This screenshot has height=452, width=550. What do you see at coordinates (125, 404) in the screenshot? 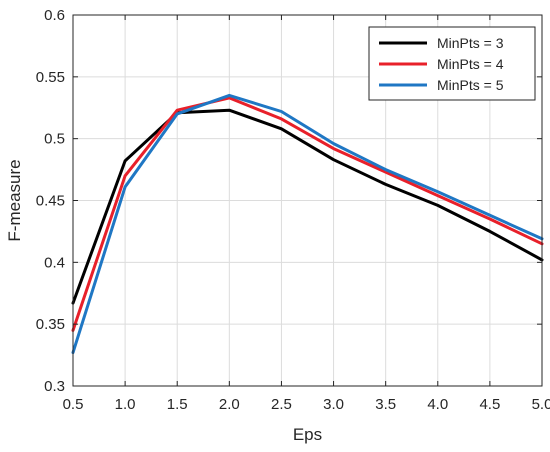
I see `x-tick-label: 1.0` at bounding box center [125, 404].